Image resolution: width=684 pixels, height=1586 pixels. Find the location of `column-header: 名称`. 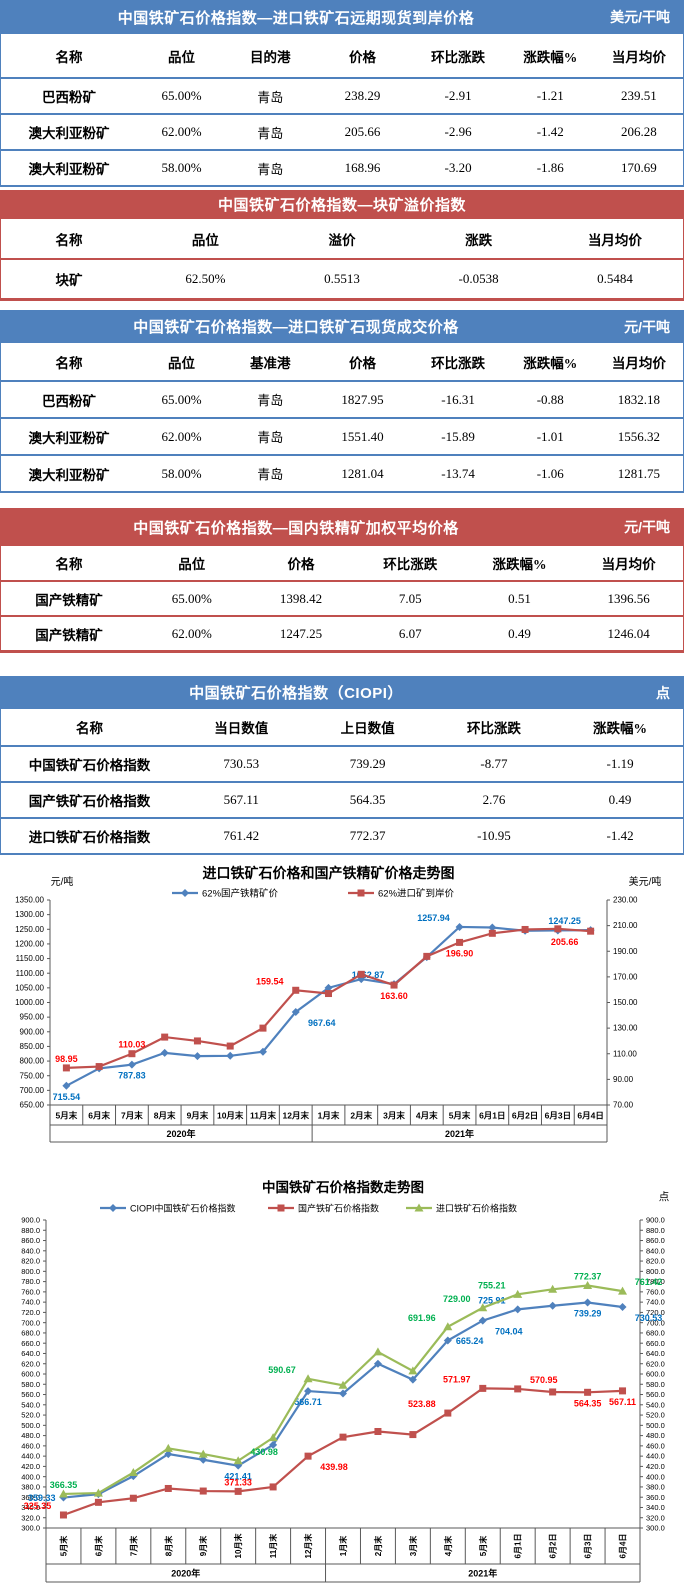

column-header: 名称 is located at coordinates (69, 56).